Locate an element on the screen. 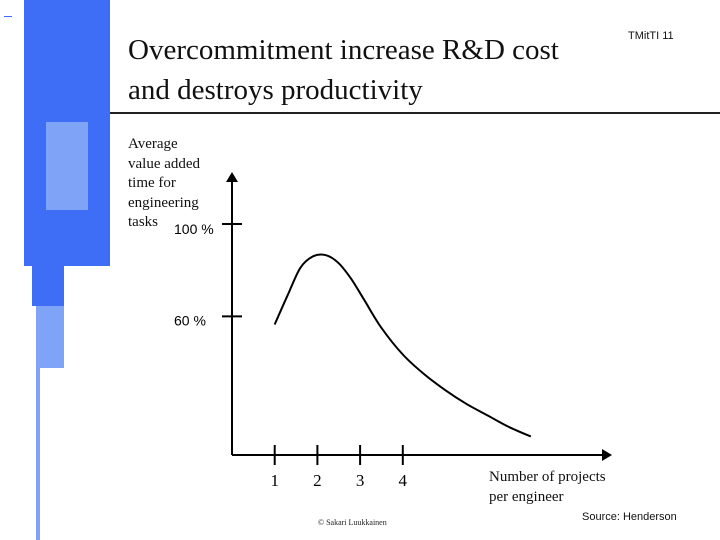 This screenshot has height=540, width=720. y-tick-label: 60 % is located at coordinates (190, 320).